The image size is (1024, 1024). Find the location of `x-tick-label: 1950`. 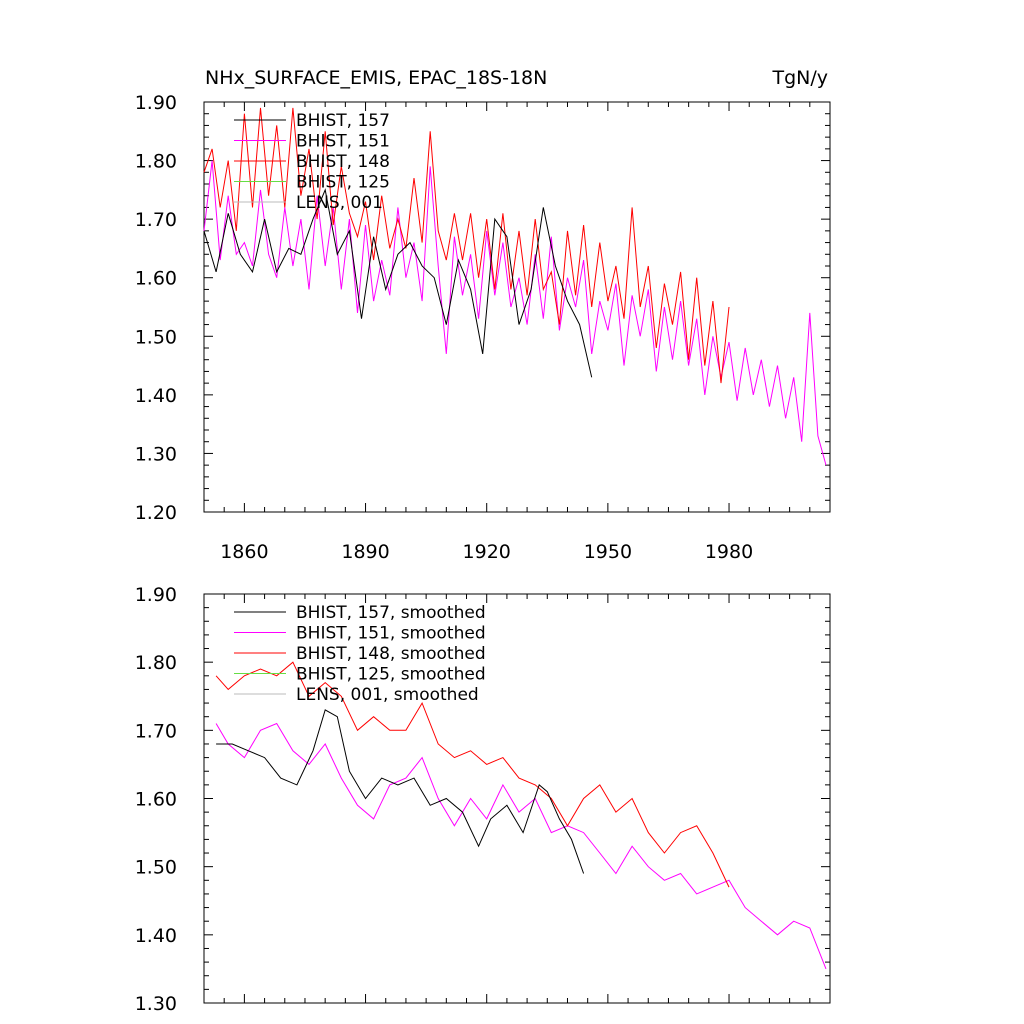

x-tick-label: 1950 is located at coordinates (608, 552).